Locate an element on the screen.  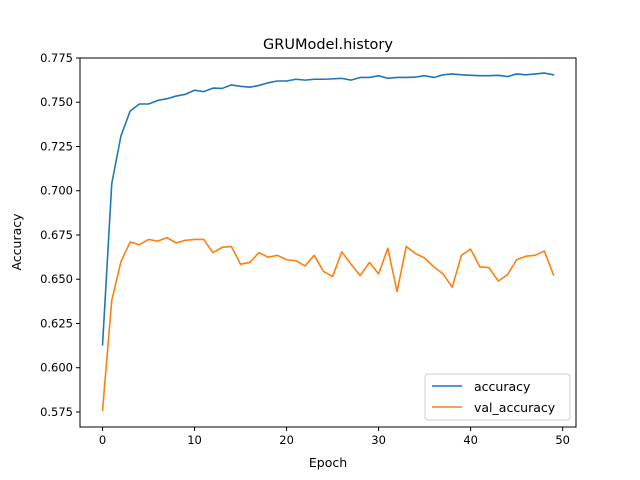
x-tick-label: 40 is located at coordinates (470, 440).